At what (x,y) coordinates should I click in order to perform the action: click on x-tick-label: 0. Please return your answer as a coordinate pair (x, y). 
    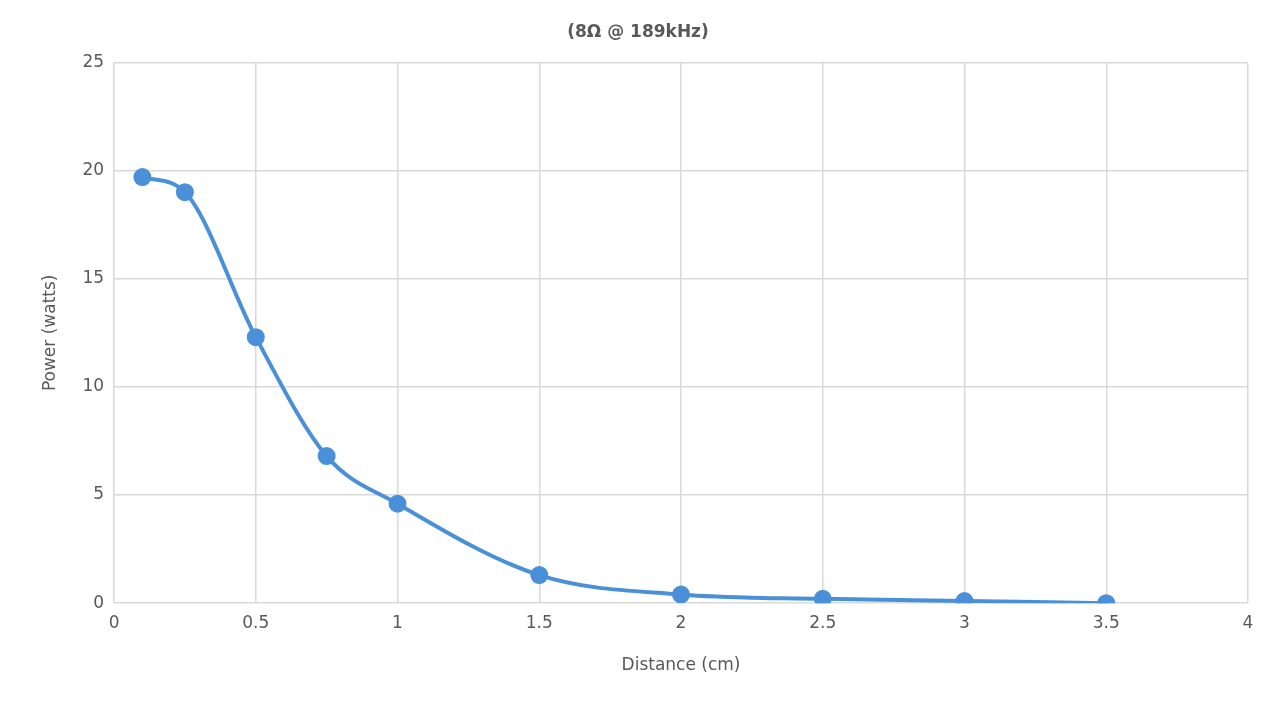
    Looking at the image, I should click on (114, 621).